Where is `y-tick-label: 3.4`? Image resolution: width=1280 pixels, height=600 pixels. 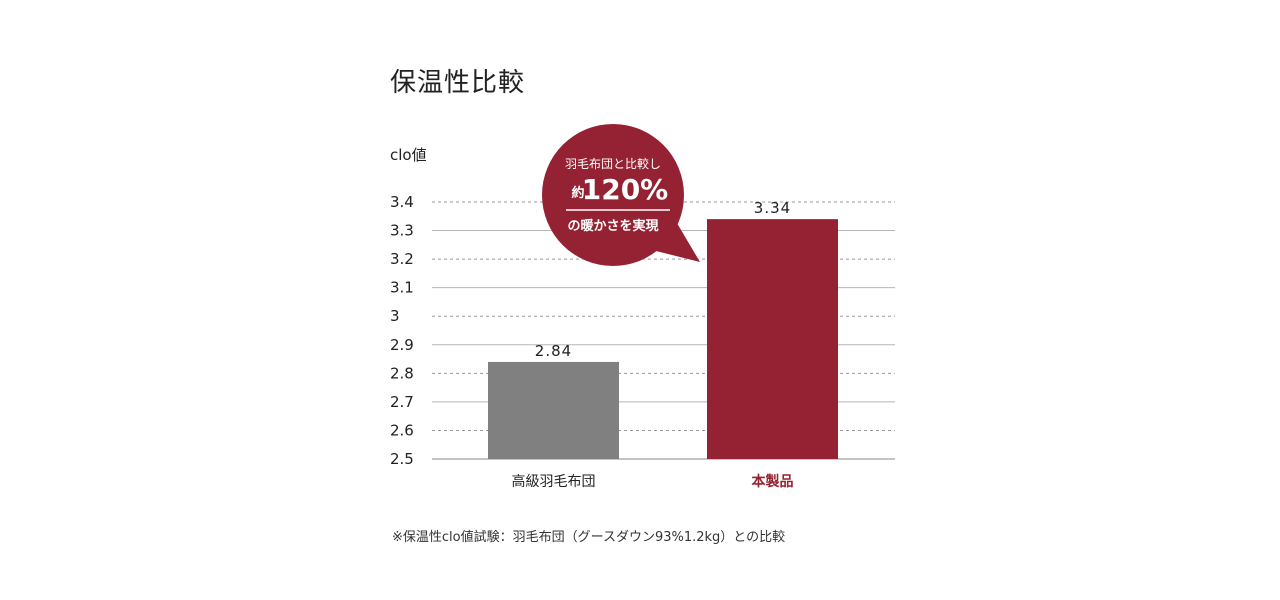
y-tick-label: 3.4 is located at coordinates (402, 202).